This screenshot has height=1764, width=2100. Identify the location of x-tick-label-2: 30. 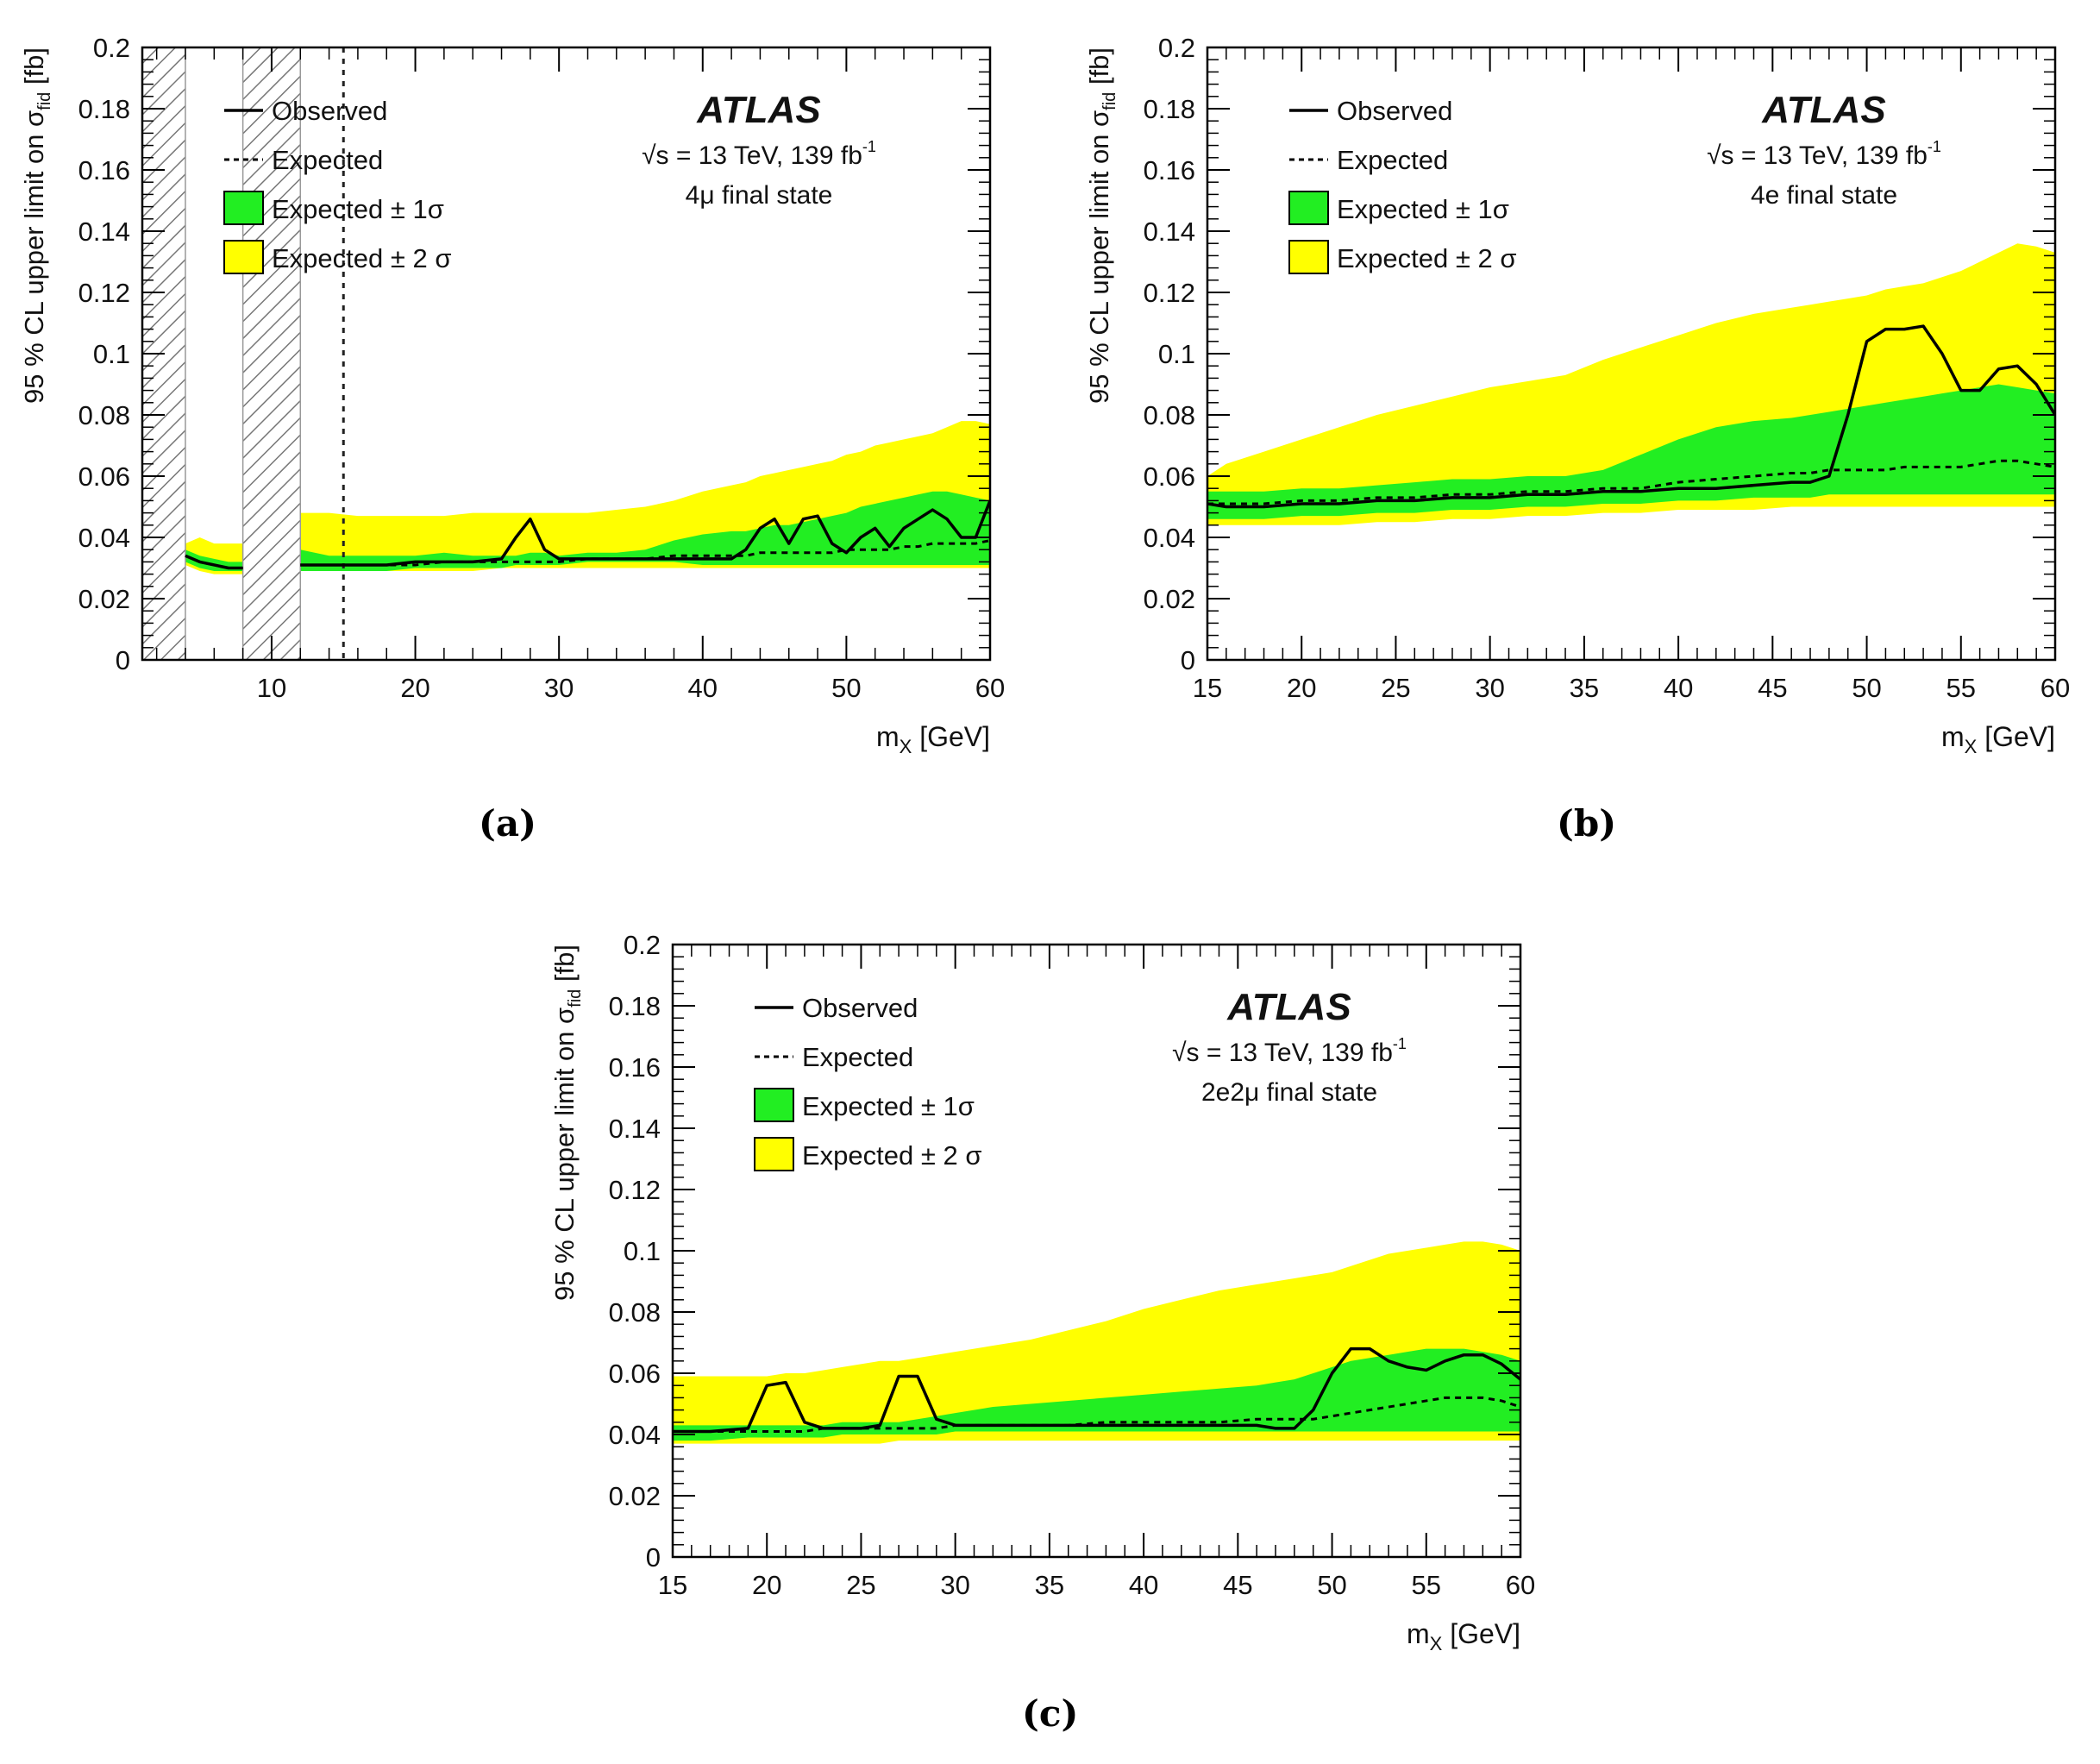
(559, 688).